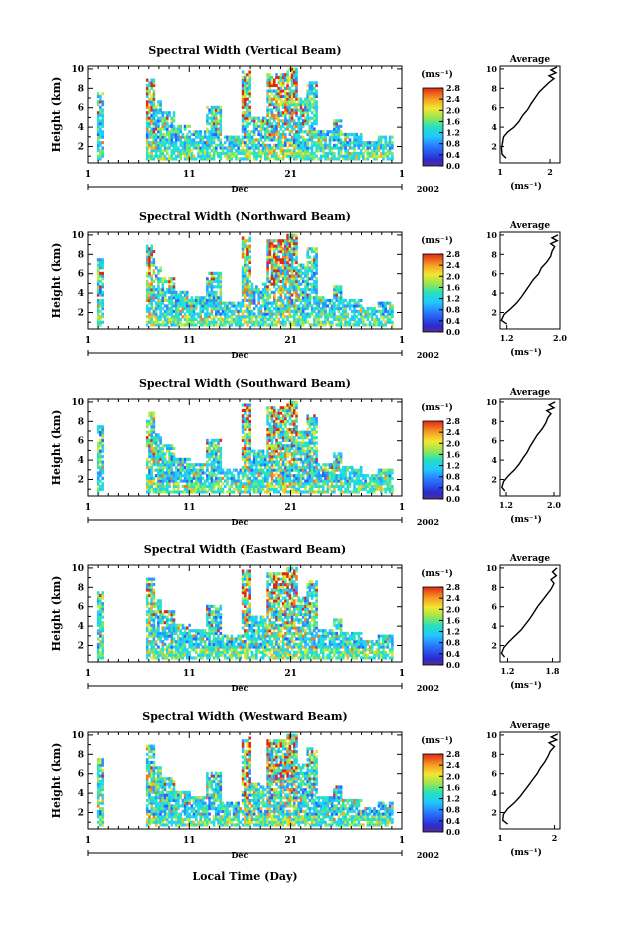  I want to click on profile-y-tick-label: 2, so click(494, 147).